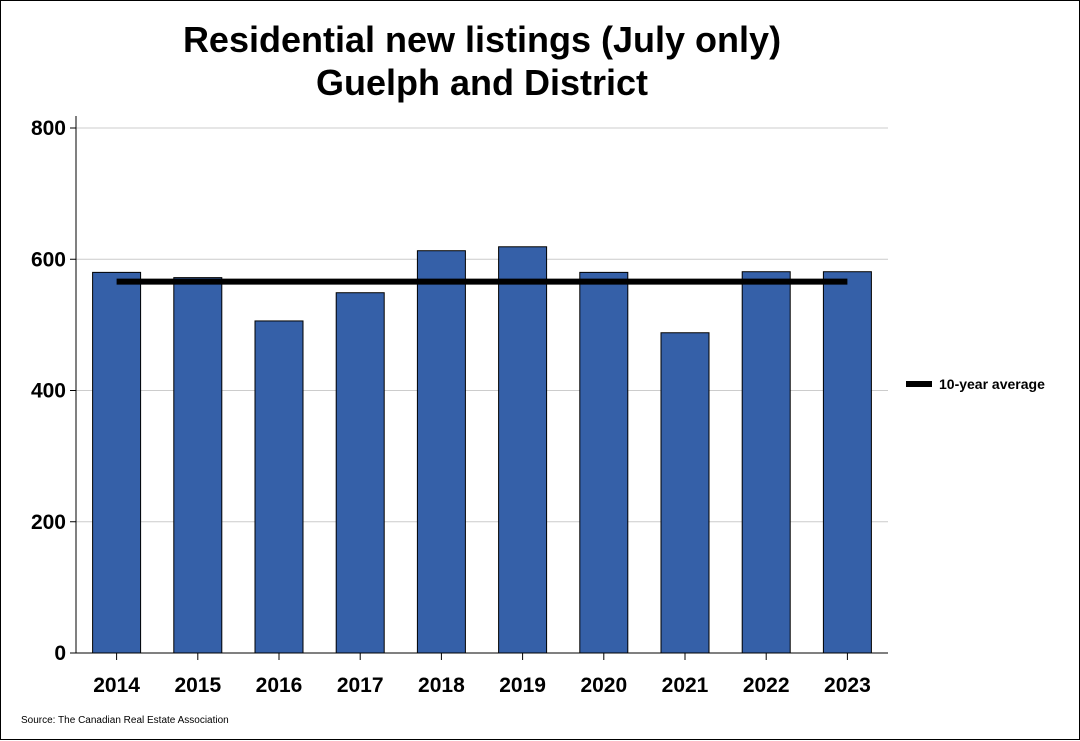 This screenshot has height=741, width=1080. Describe the element at coordinates (60, 653) in the screenshot. I see `y-tick-label: 0` at that location.